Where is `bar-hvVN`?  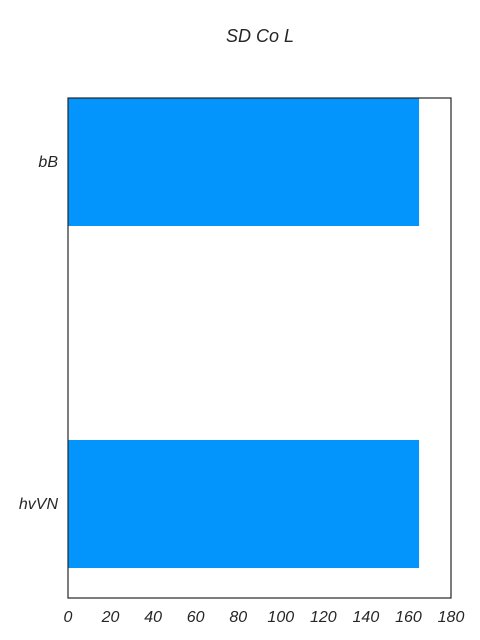 bar-hvVN is located at coordinates (244, 504).